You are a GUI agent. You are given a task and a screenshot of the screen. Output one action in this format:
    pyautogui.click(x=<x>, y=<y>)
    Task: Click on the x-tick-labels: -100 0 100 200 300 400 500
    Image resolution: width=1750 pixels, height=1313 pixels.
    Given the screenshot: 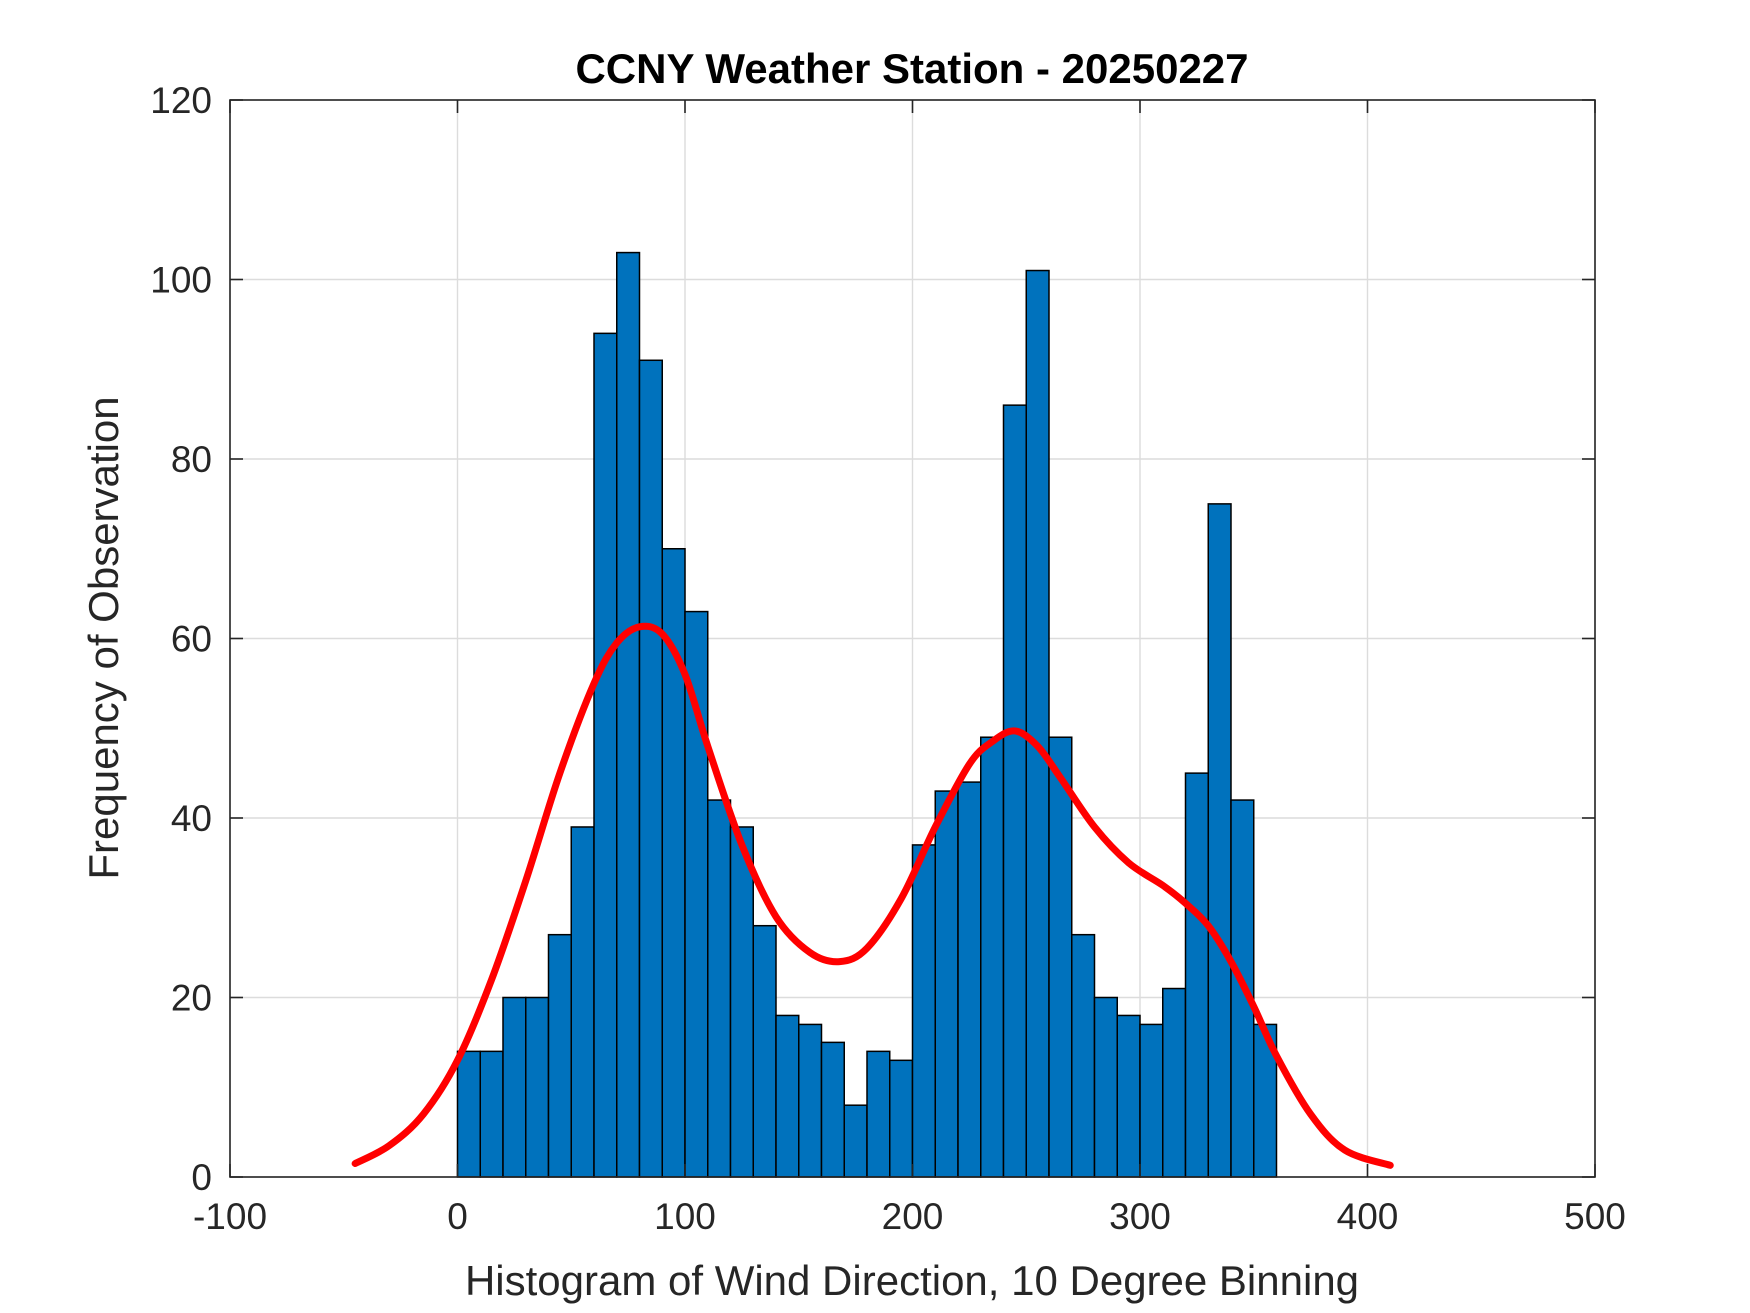 What is the action you would take?
    pyautogui.click(x=909, y=1216)
    